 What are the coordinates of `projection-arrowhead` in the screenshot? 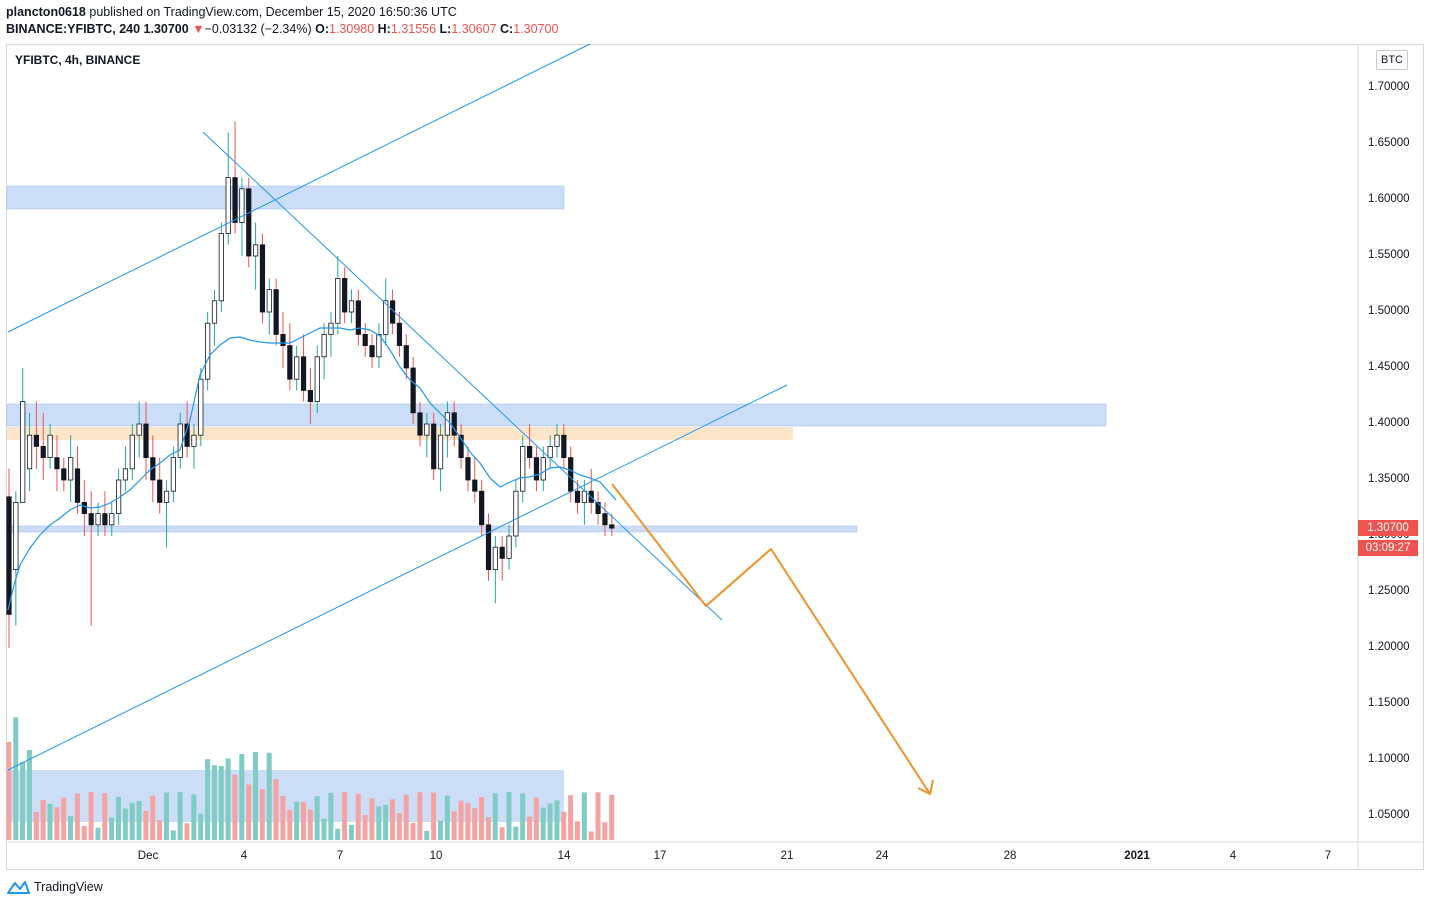 It's located at (925, 787).